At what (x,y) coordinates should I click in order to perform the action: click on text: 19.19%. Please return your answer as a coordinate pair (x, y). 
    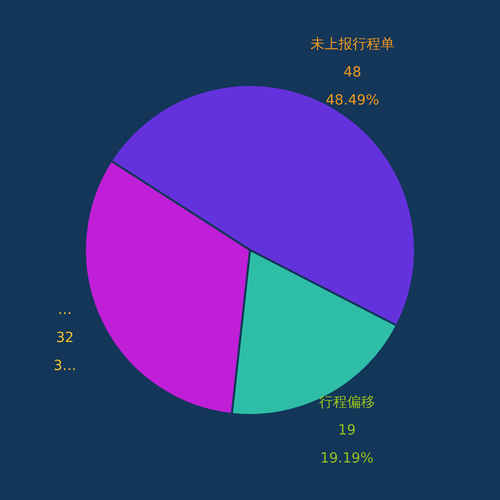
    Looking at the image, I should click on (347, 458).